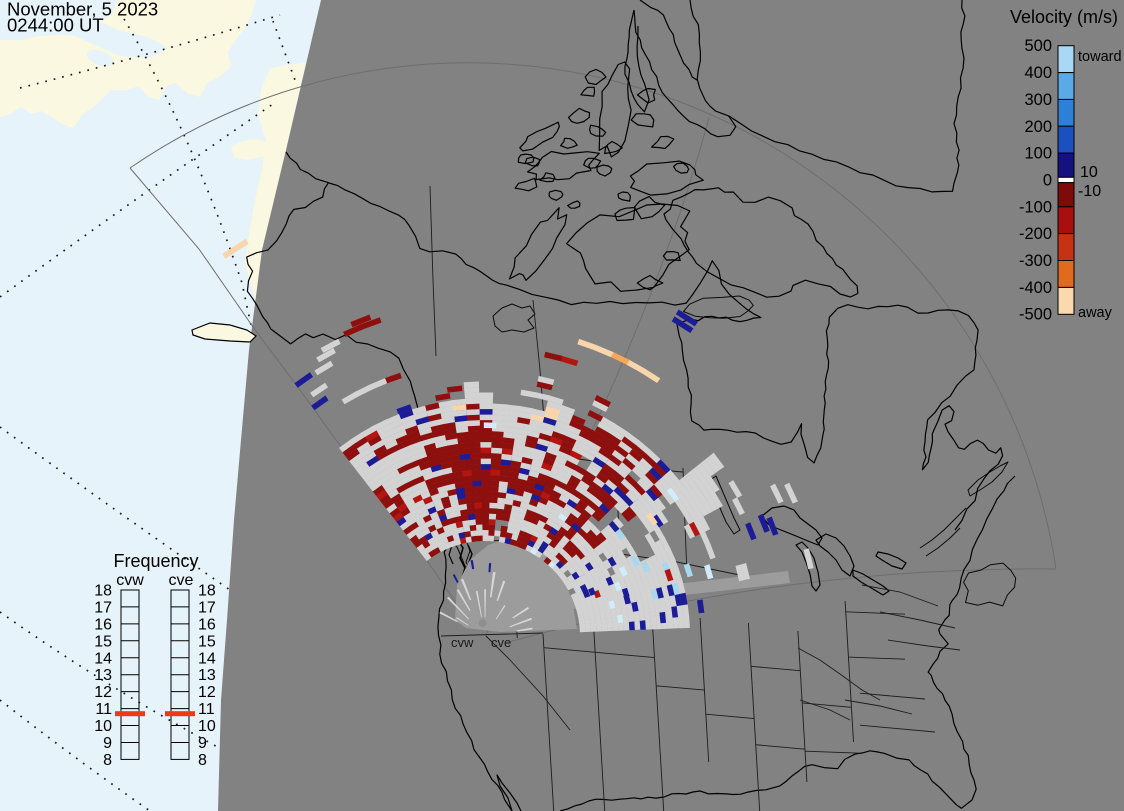 This screenshot has height=811, width=1124. What do you see at coordinates (82, 10) in the screenshot?
I see `svg-text: November, 5 2023` at bounding box center [82, 10].